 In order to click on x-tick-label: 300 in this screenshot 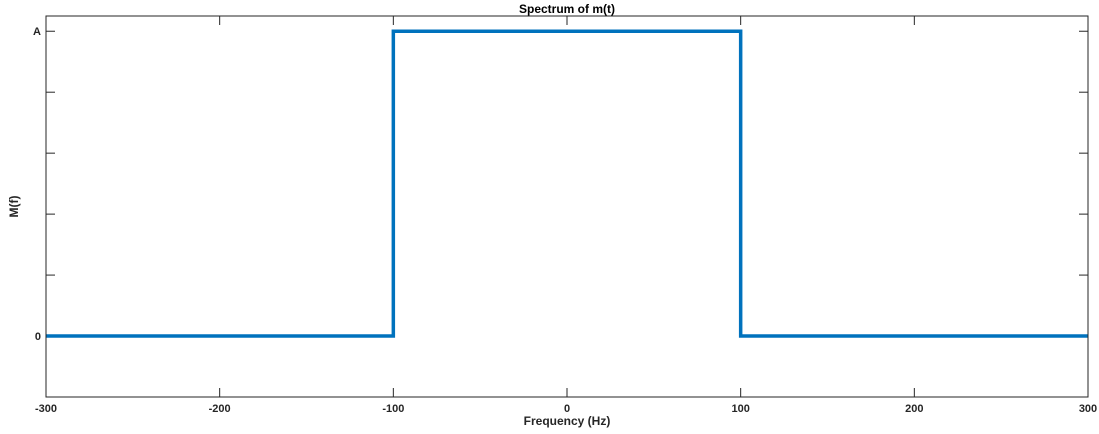, I will do `click(1088, 409)`.